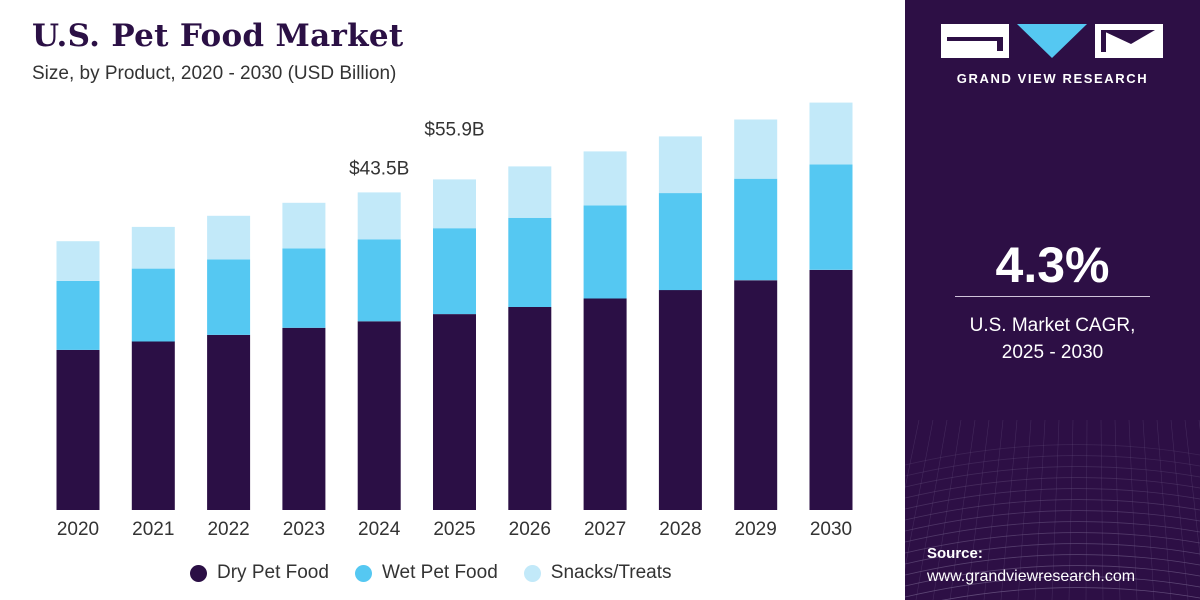 The height and width of the screenshot is (600, 1200). What do you see at coordinates (756, 229) in the screenshot?
I see `bar-wet-2029` at bounding box center [756, 229].